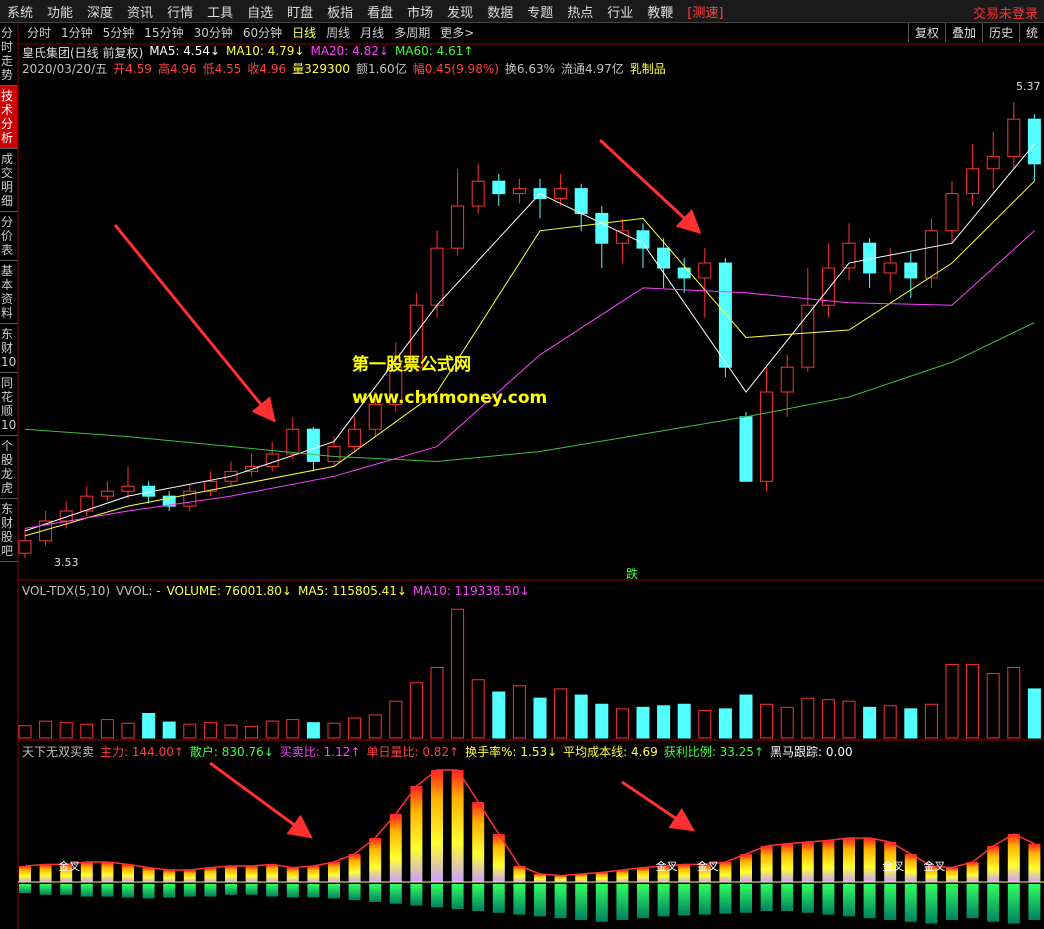 The height and width of the screenshot is (929, 1044). I want to click on period-tab: 月线, so click(372, 33).